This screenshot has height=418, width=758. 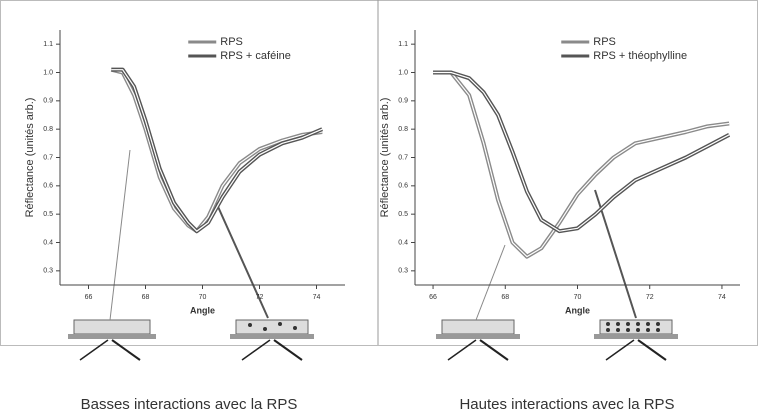 What do you see at coordinates (640, 56) in the screenshot?
I see `legend-label: RPS + théophylline` at bounding box center [640, 56].